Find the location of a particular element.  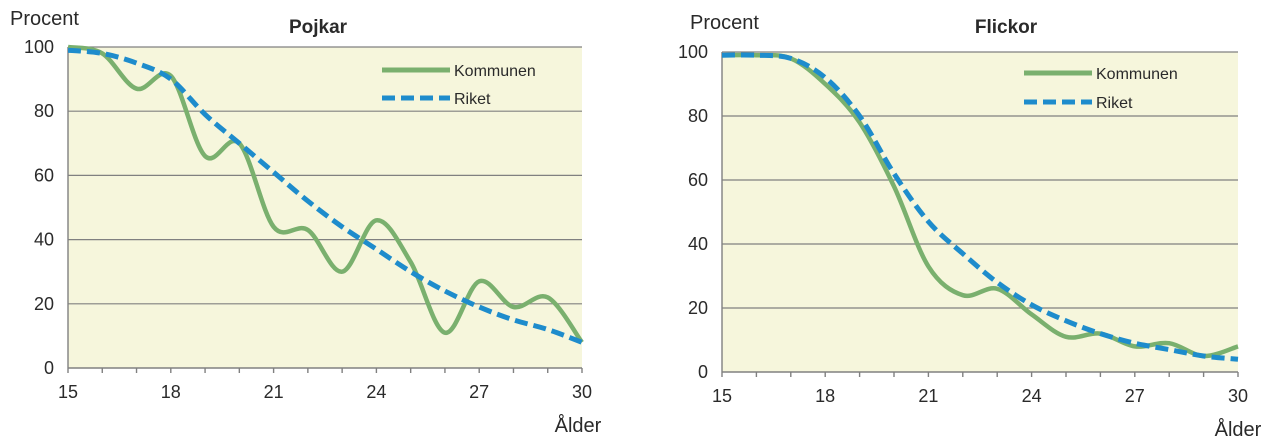

chart-title: Pojkar is located at coordinates (318, 27).